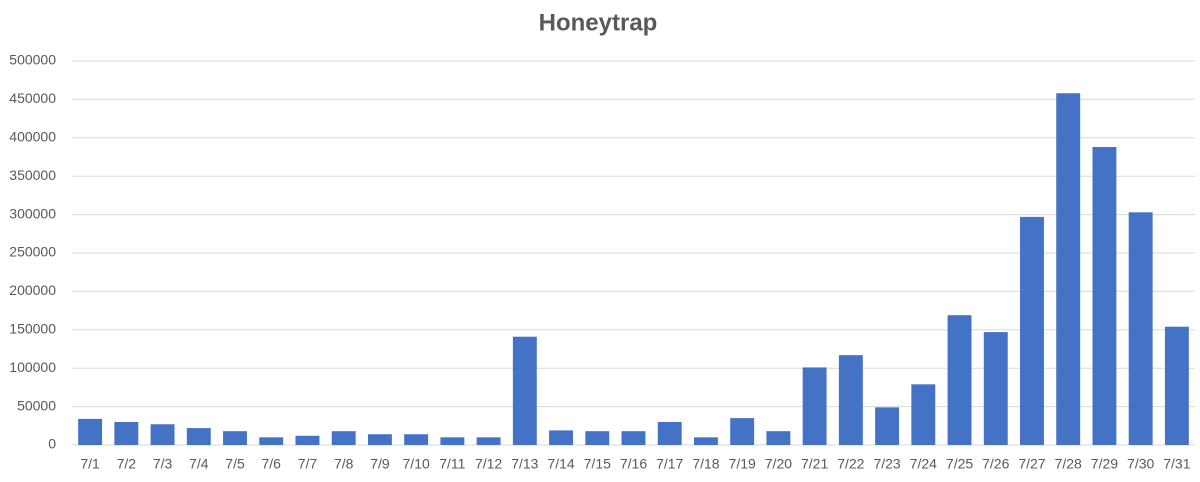 Image resolution: width=1200 pixels, height=482 pixels. What do you see at coordinates (380, 464) in the screenshot?
I see `x-tick-label: 7/9` at bounding box center [380, 464].